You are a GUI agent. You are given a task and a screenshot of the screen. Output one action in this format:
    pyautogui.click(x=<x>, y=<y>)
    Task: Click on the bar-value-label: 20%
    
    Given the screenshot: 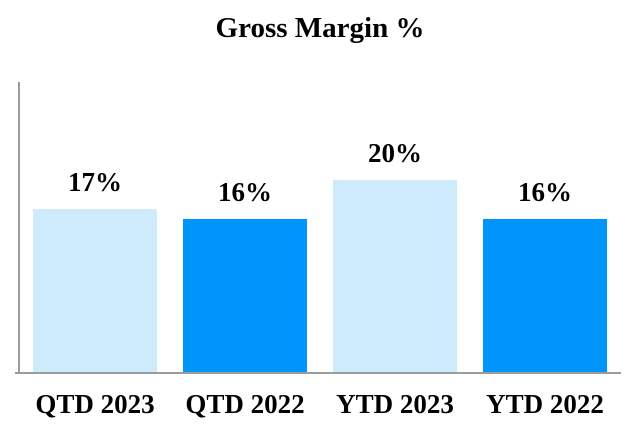 What is the action you would take?
    pyautogui.click(x=395, y=153)
    